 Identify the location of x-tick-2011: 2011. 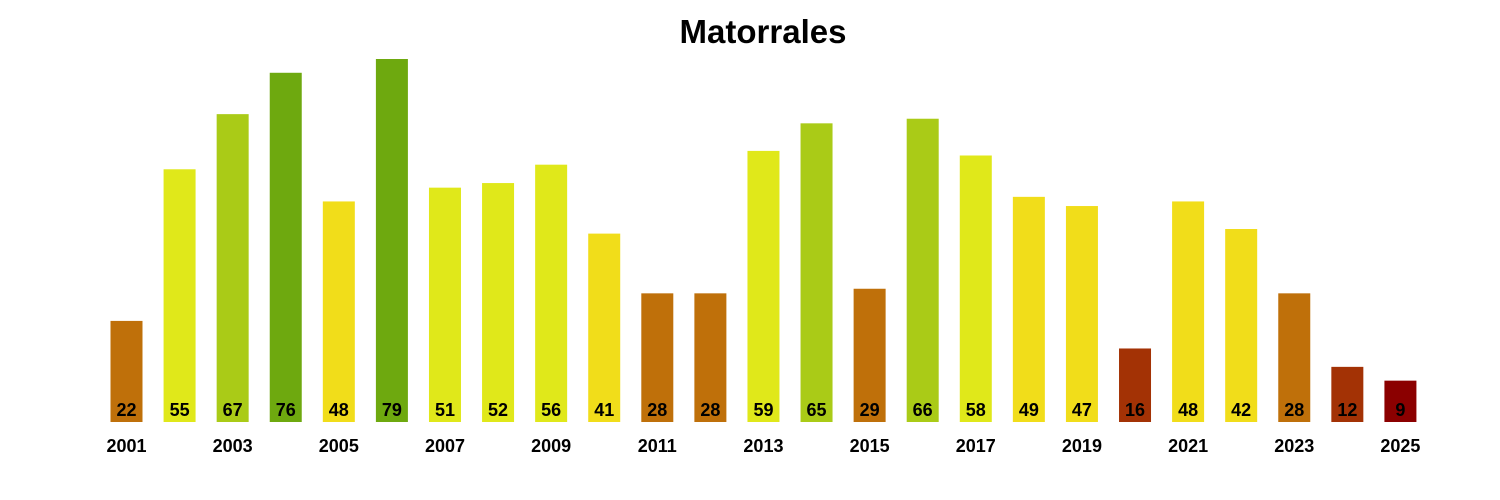
(657, 446).